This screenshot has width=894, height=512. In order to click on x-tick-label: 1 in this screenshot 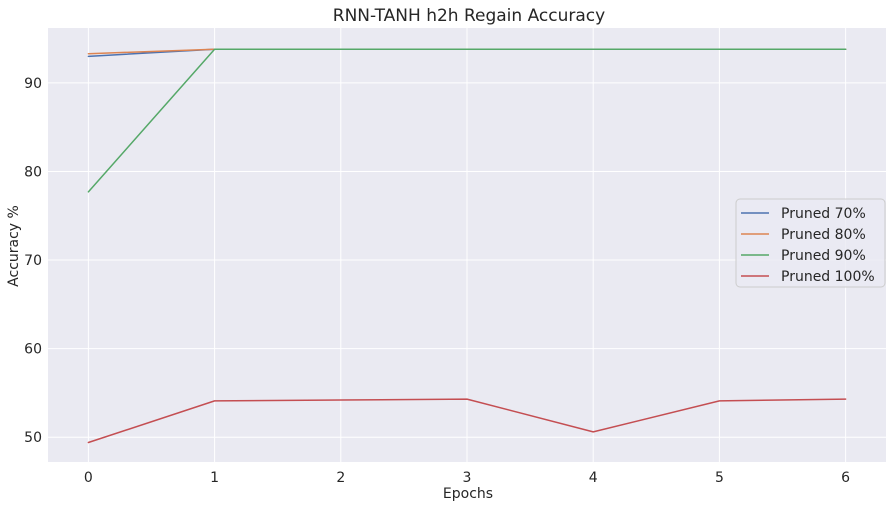, I will do `click(214, 478)`.